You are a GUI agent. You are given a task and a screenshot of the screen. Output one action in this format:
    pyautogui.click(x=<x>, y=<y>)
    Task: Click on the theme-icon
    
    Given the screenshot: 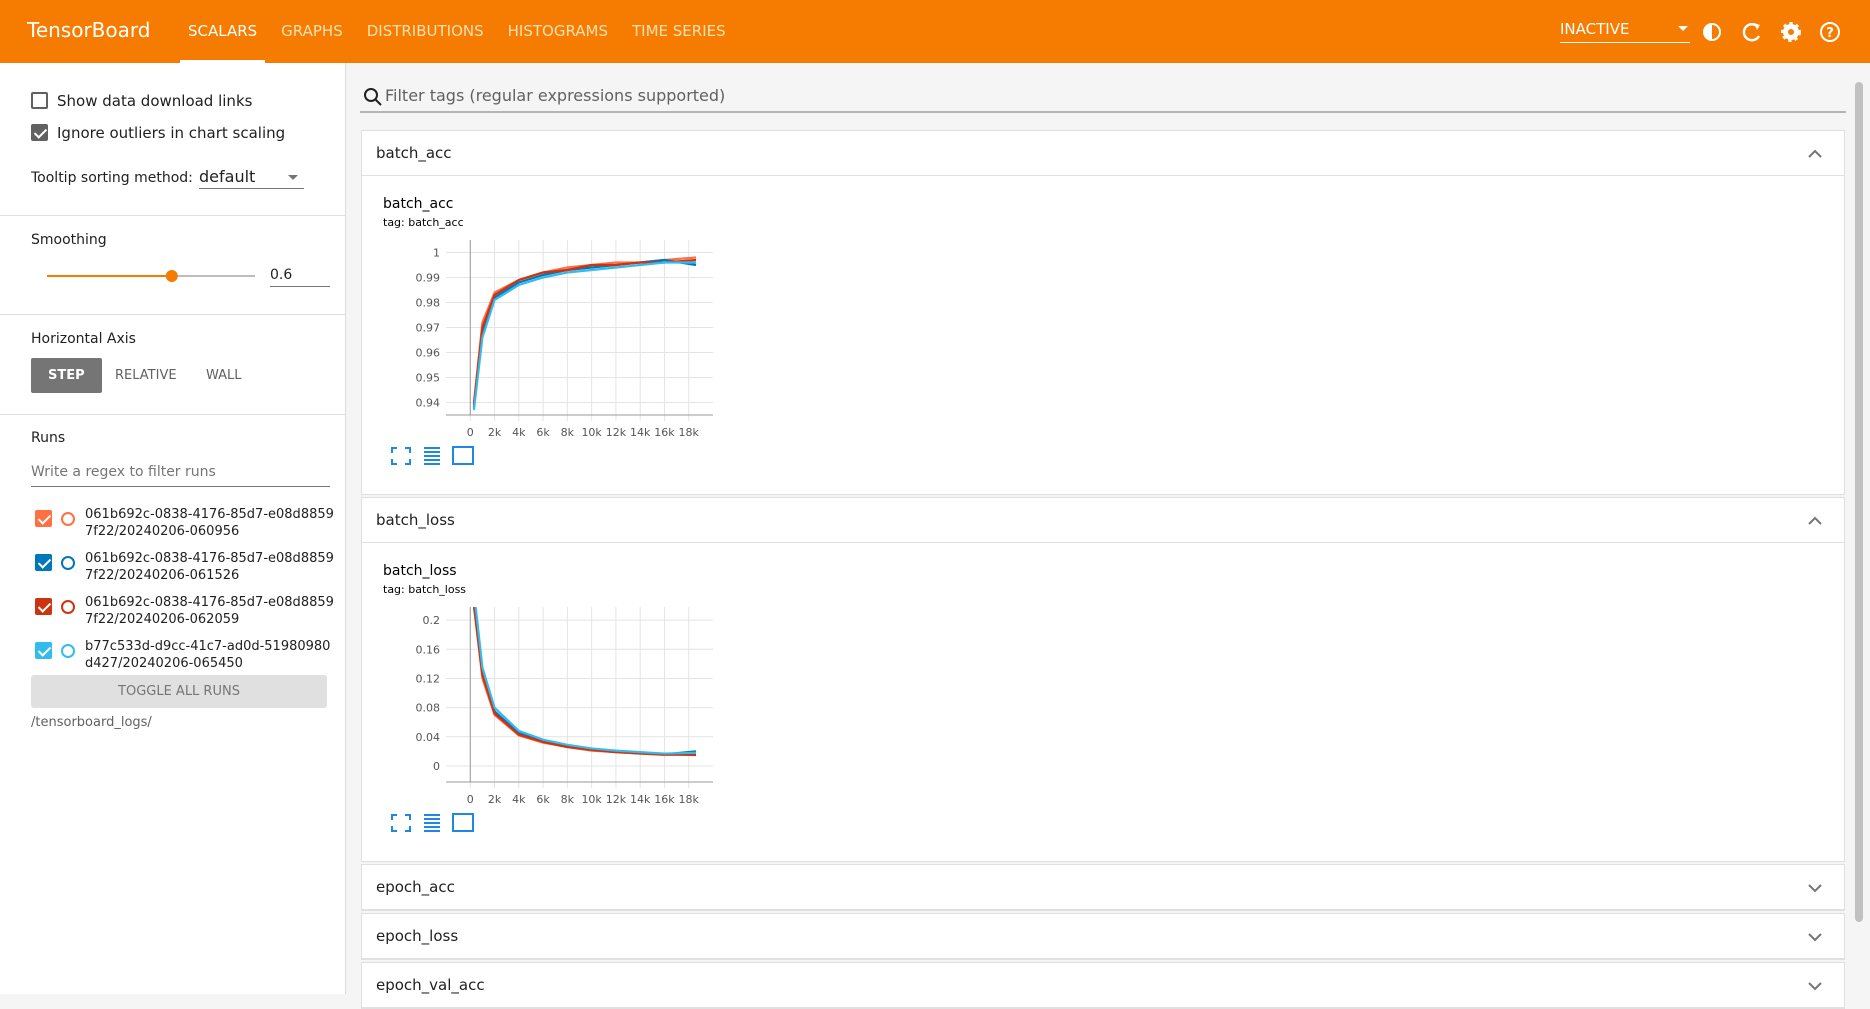 What is the action you would take?
    pyautogui.click(x=1712, y=32)
    